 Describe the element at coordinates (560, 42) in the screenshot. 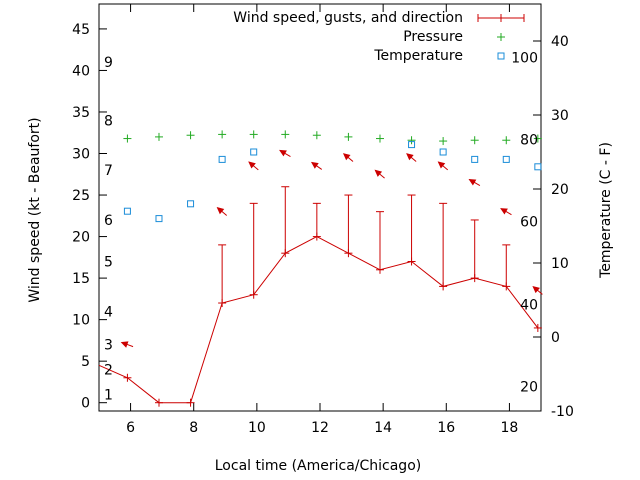

I see `y2-tick-label: 40` at that location.